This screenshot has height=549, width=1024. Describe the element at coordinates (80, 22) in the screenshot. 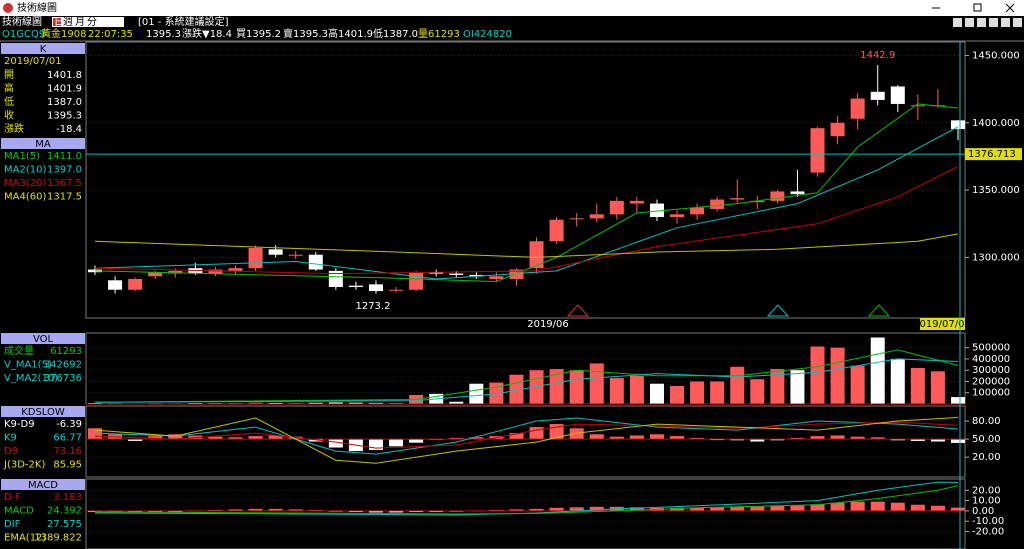

I see `period-option: 月` at that location.